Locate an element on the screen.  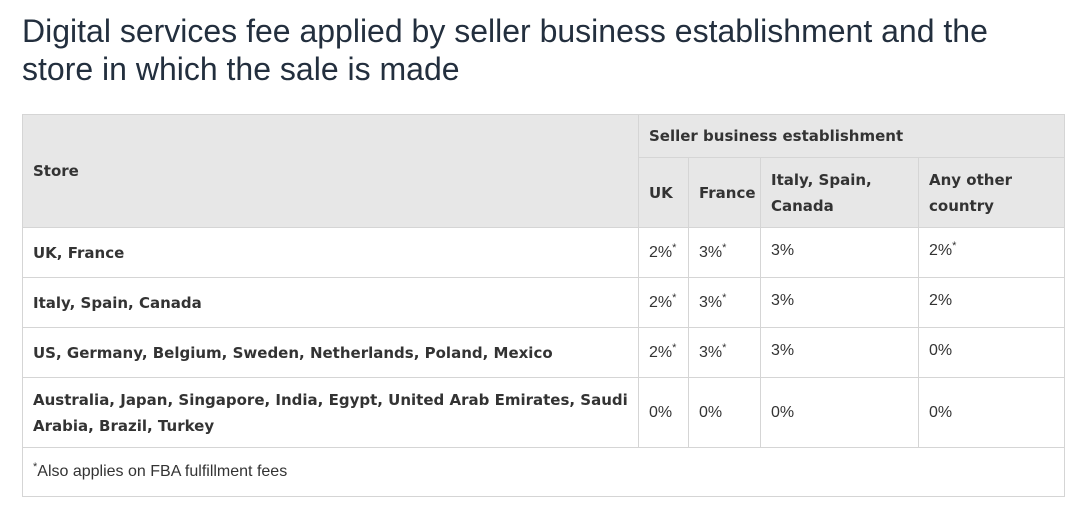
column-header: UK is located at coordinates (663, 192).